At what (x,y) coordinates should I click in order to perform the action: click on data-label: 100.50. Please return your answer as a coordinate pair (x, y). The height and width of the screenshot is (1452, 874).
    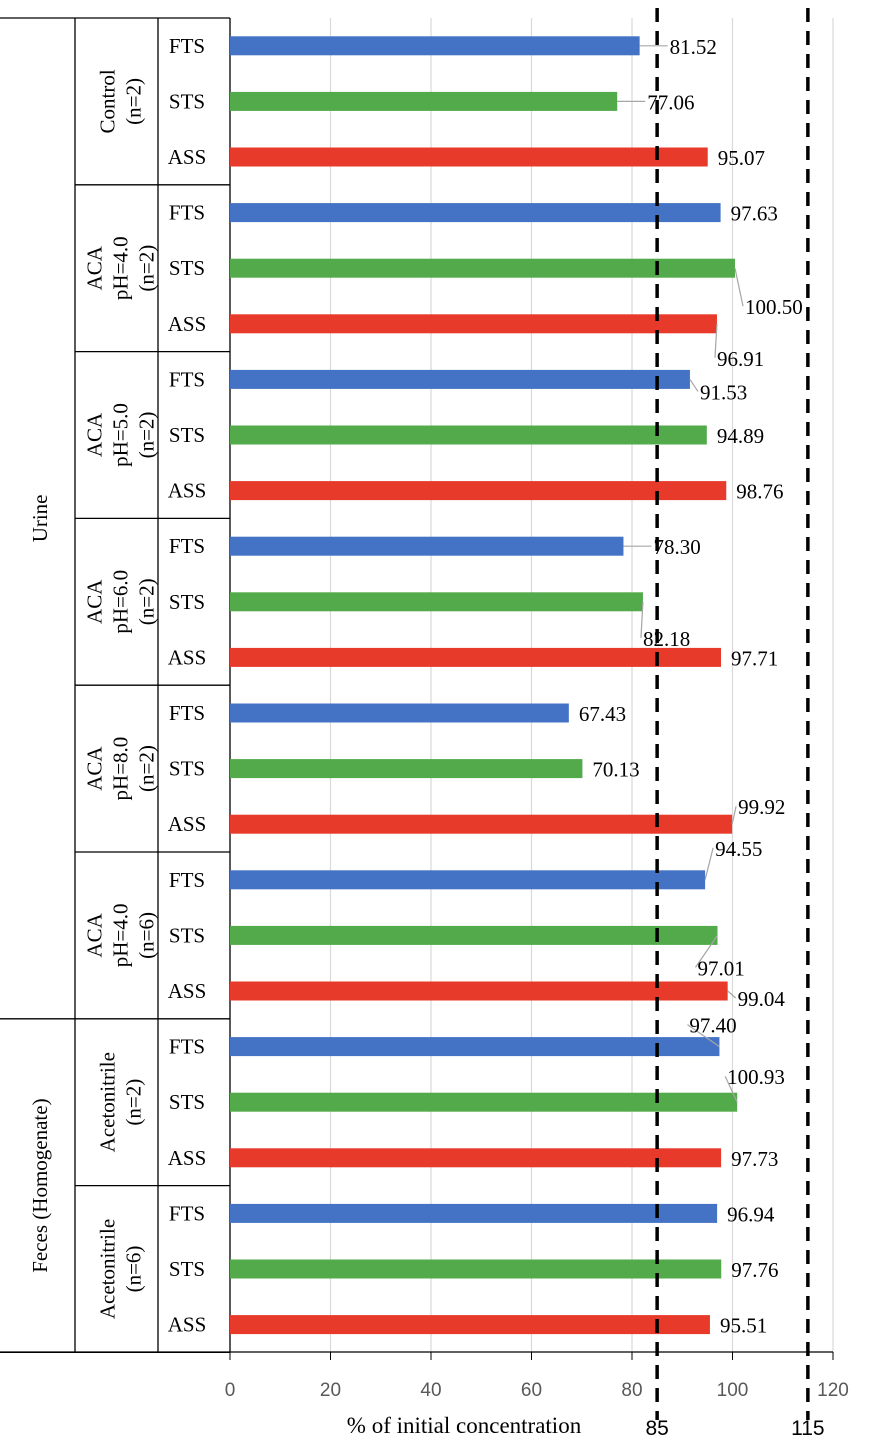
    Looking at the image, I should click on (774, 307).